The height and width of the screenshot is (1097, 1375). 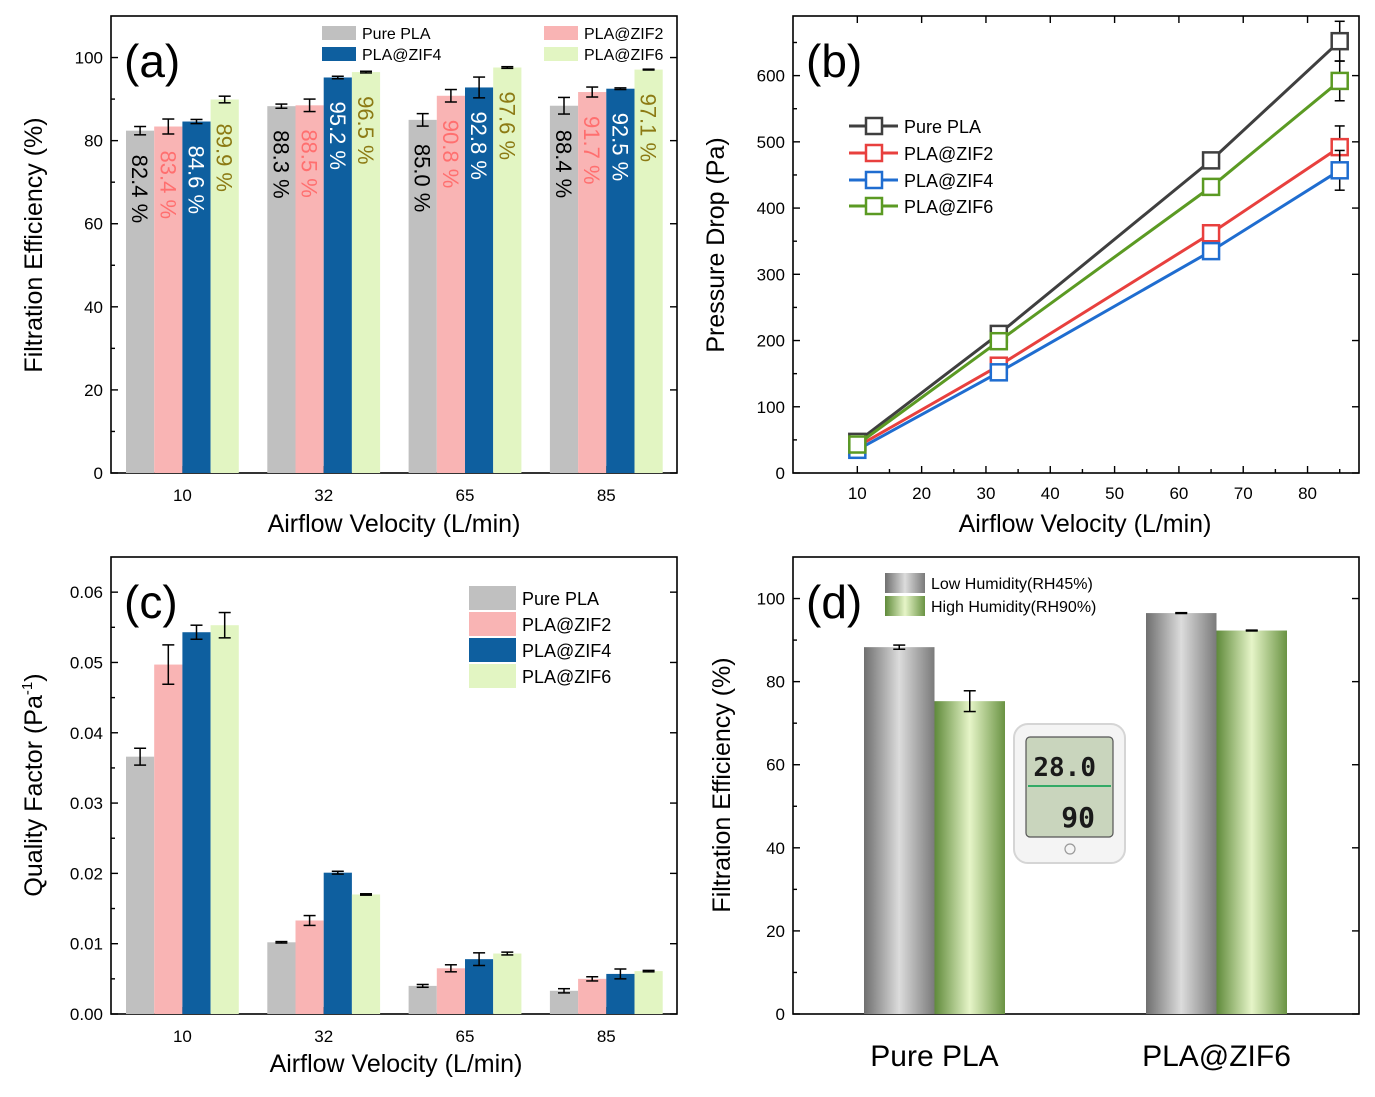 What do you see at coordinates (1178, 493) in the screenshot?
I see `x-tick-label: 60` at bounding box center [1178, 493].